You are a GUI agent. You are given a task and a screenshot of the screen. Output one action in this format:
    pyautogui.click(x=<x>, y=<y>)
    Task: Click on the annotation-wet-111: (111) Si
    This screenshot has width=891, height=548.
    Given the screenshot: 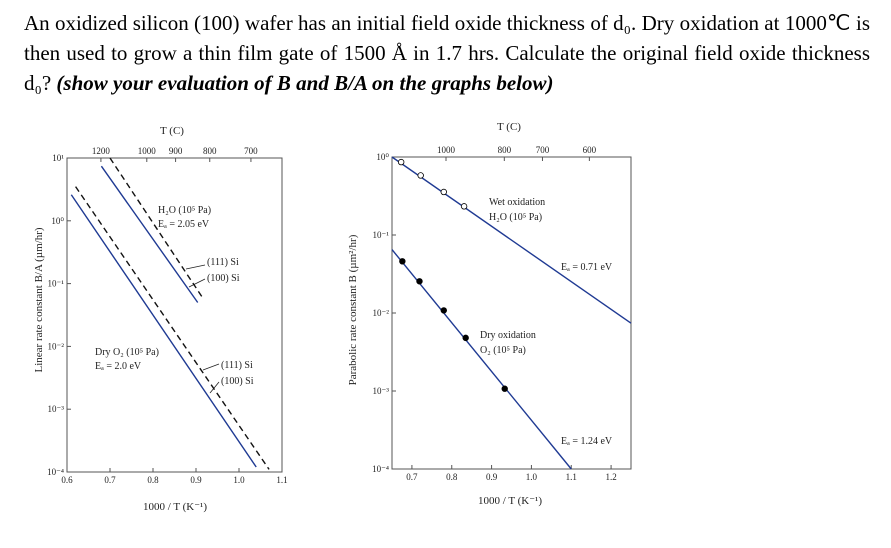 What is the action you would take?
    pyautogui.click(x=223, y=262)
    